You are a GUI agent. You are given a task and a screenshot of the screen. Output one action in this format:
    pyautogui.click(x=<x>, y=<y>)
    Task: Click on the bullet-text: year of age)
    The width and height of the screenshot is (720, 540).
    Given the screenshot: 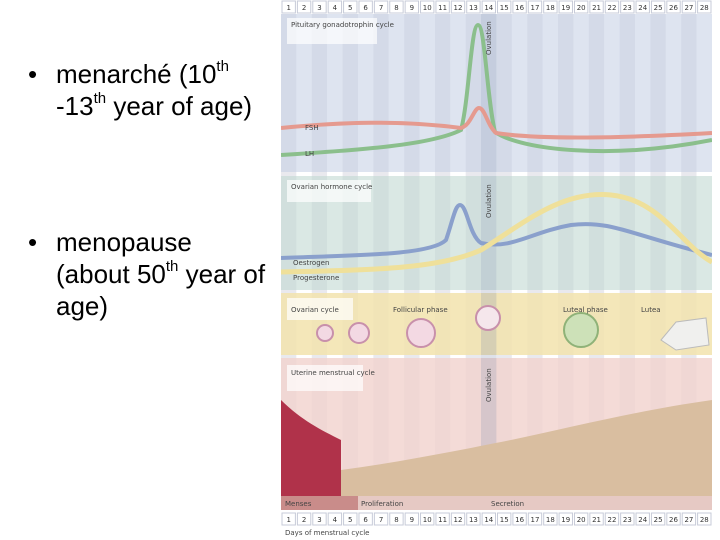 What is the action you would take?
    pyautogui.click(x=179, y=106)
    